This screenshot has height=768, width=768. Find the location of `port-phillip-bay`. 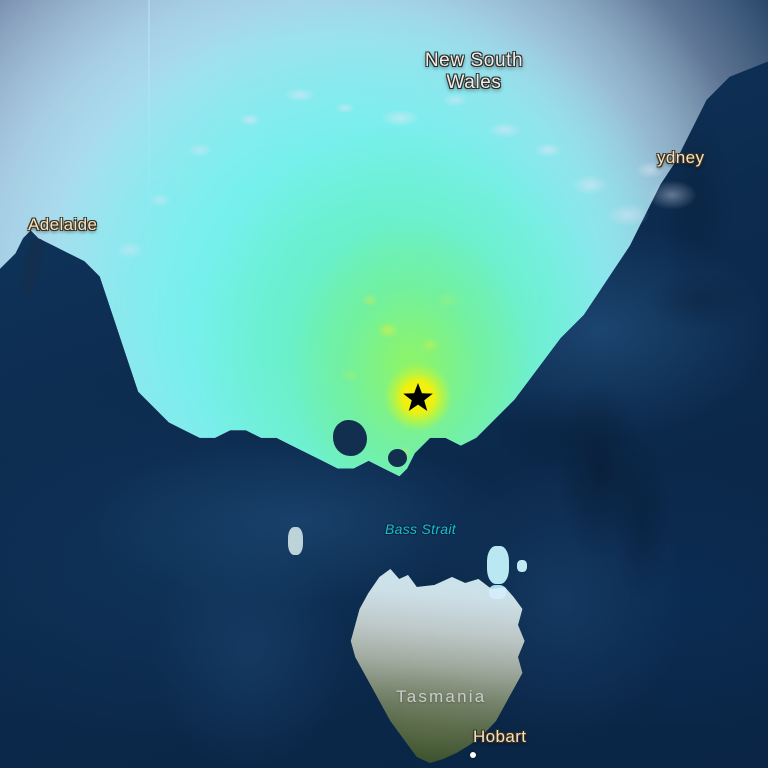

port-phillip-bay is located at coordinates (350, 438).